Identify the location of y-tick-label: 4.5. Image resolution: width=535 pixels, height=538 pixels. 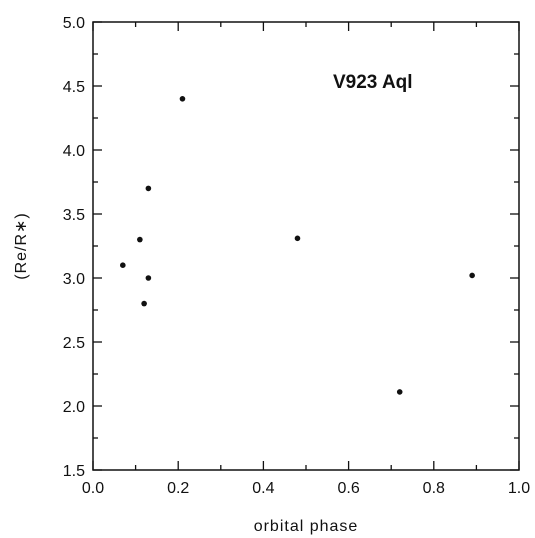
(74, 87).